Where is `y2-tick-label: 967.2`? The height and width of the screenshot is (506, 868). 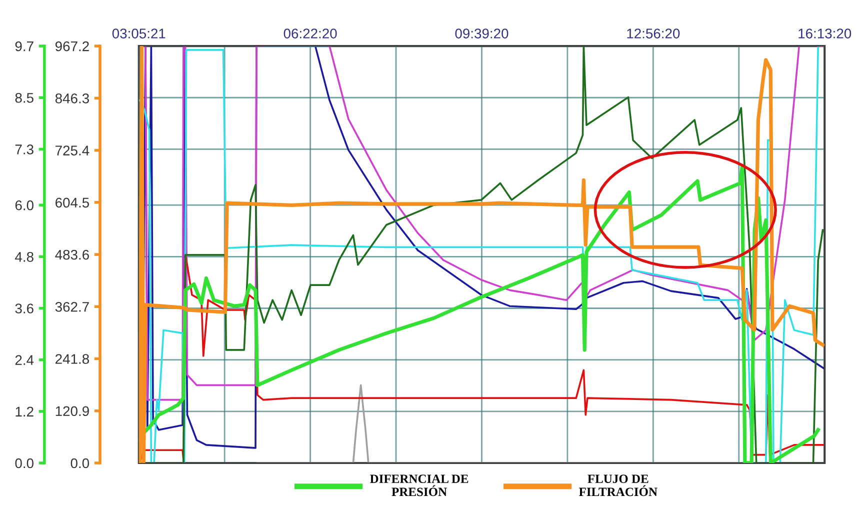
y2-tick-label: 967.2 is located at coordinates (72, 46).